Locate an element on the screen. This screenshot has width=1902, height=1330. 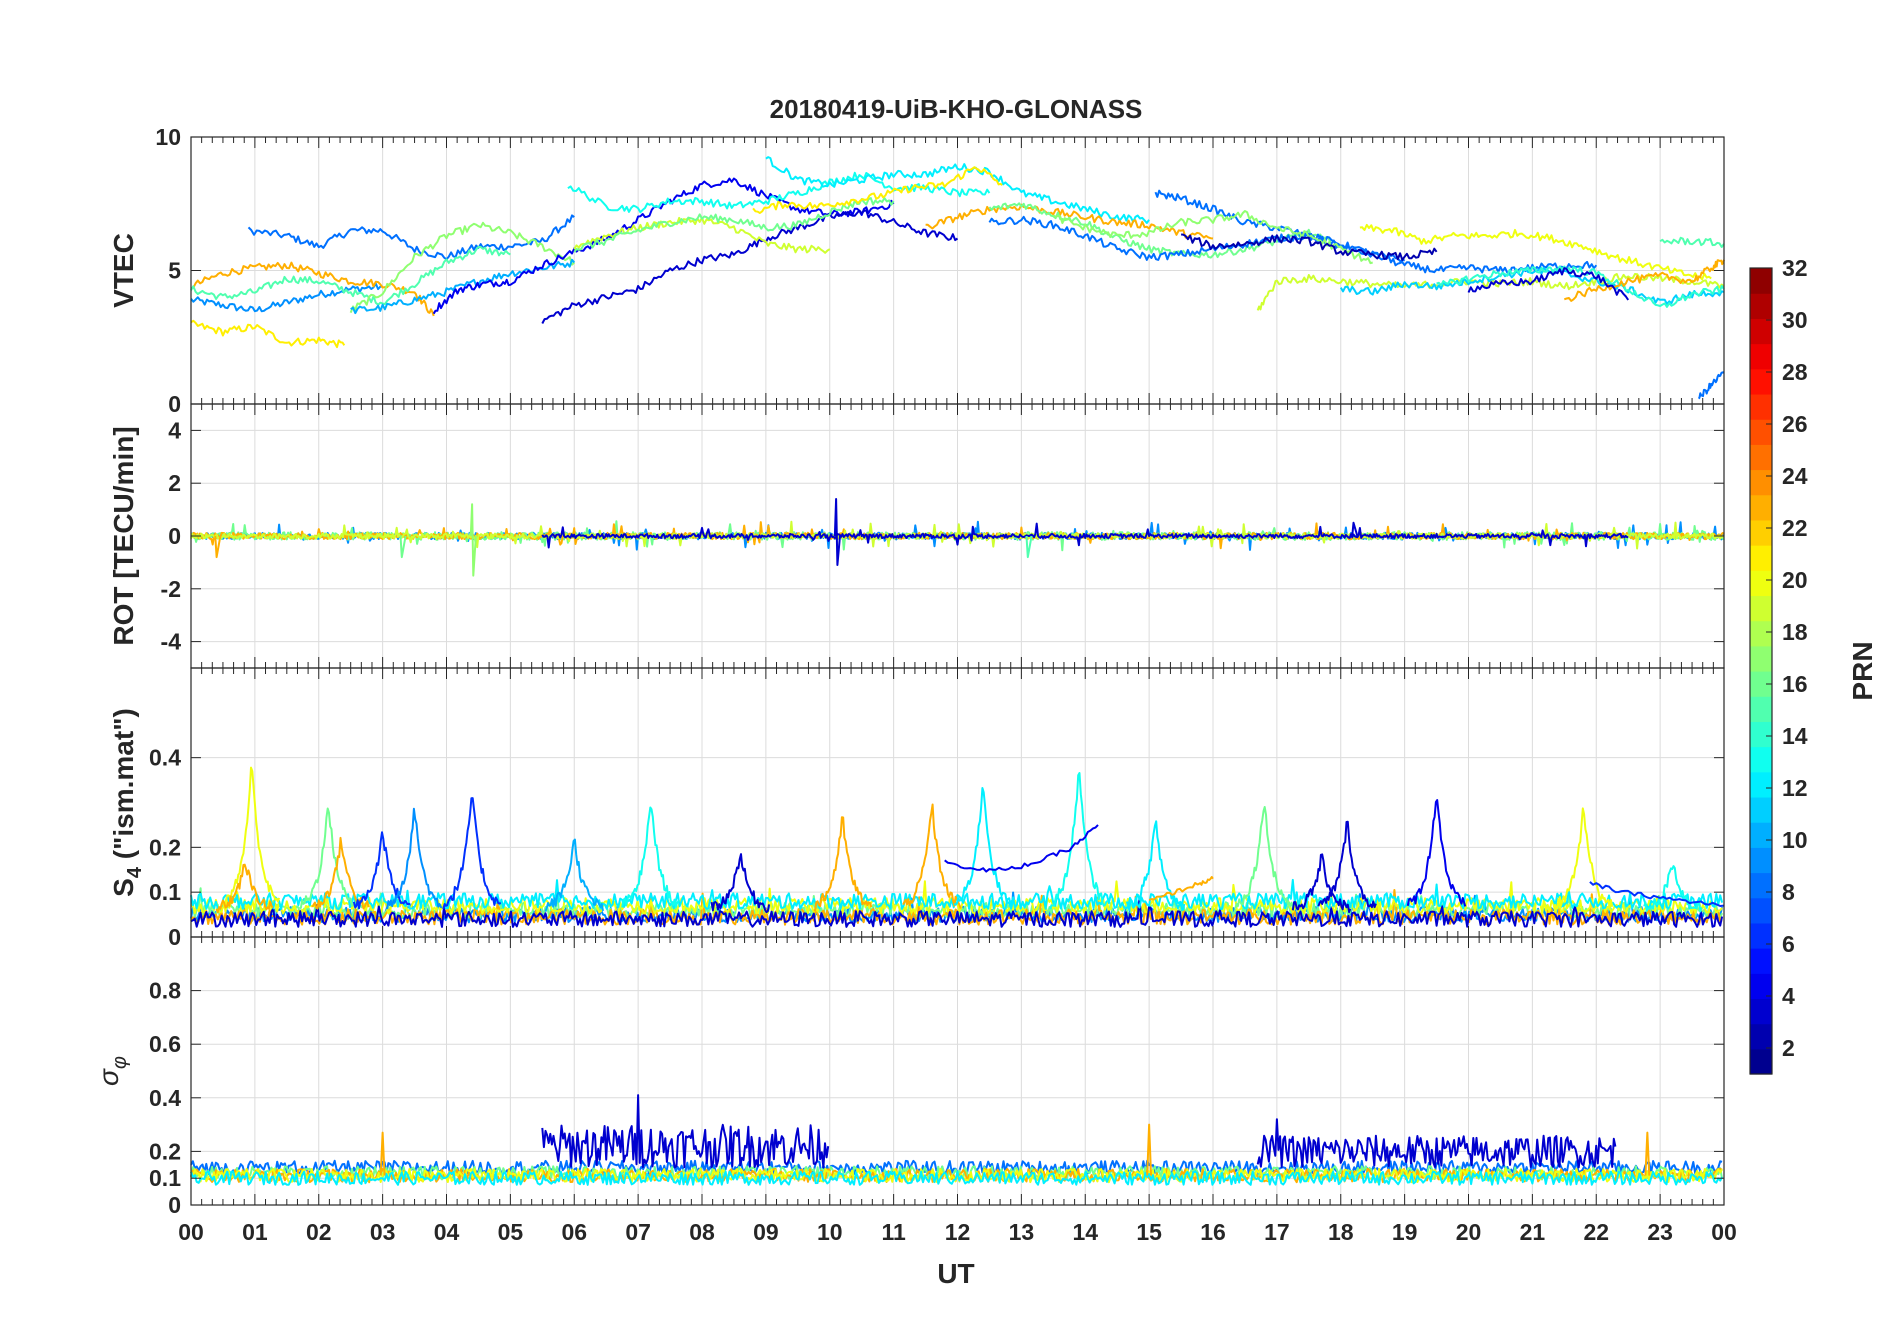
colorbar-tick-label: 14 is located at coordinates (1795, 736).